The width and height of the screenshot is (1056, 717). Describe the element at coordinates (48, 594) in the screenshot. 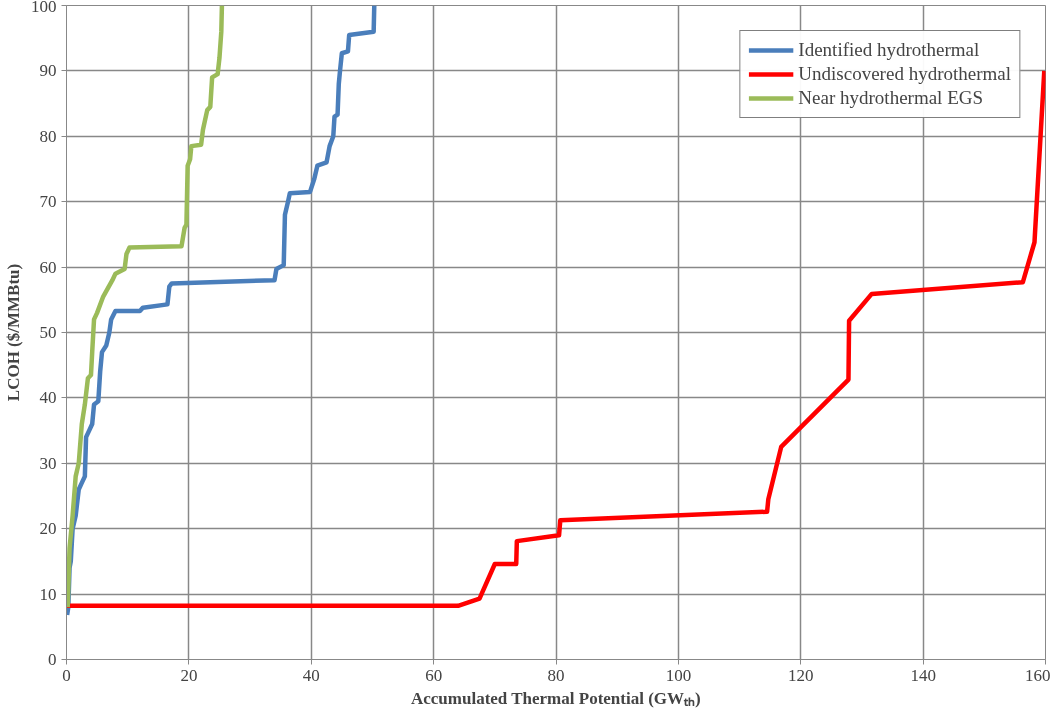

I see `y-tick-label: 10` at that location.